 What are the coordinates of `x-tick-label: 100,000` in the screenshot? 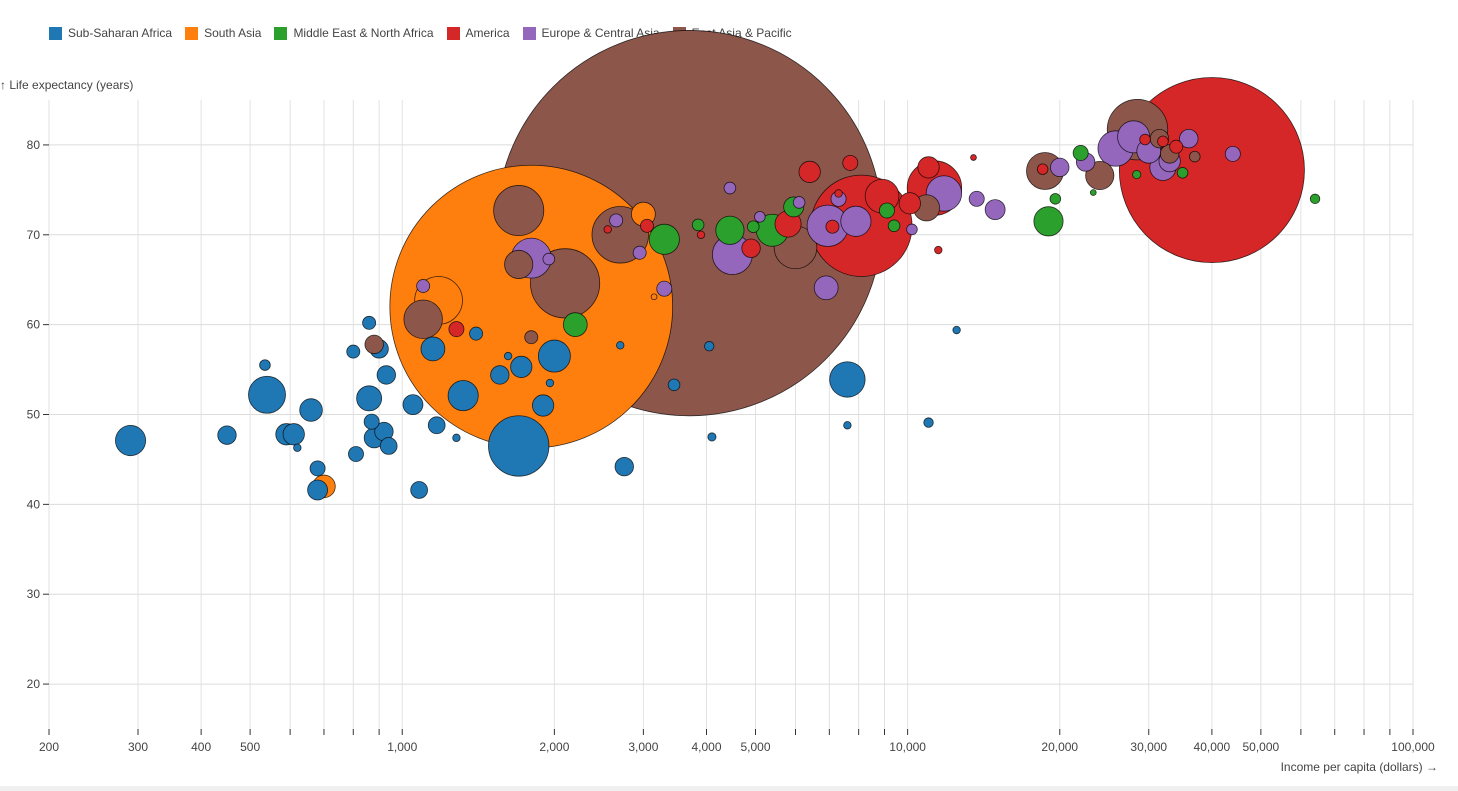 It's located at (1413, 747).